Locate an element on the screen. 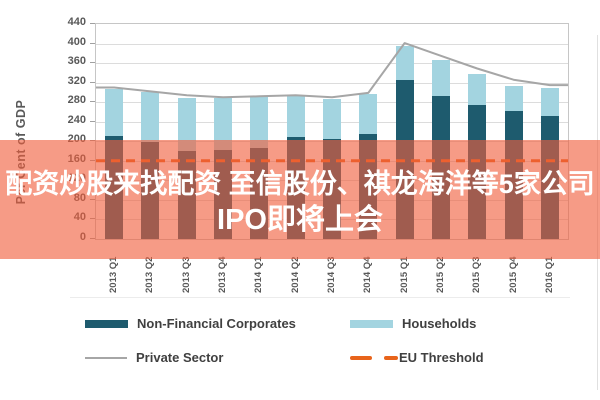 The image size is (600, 400). y-tick-label: 320 is located at coordinates (76, 80).